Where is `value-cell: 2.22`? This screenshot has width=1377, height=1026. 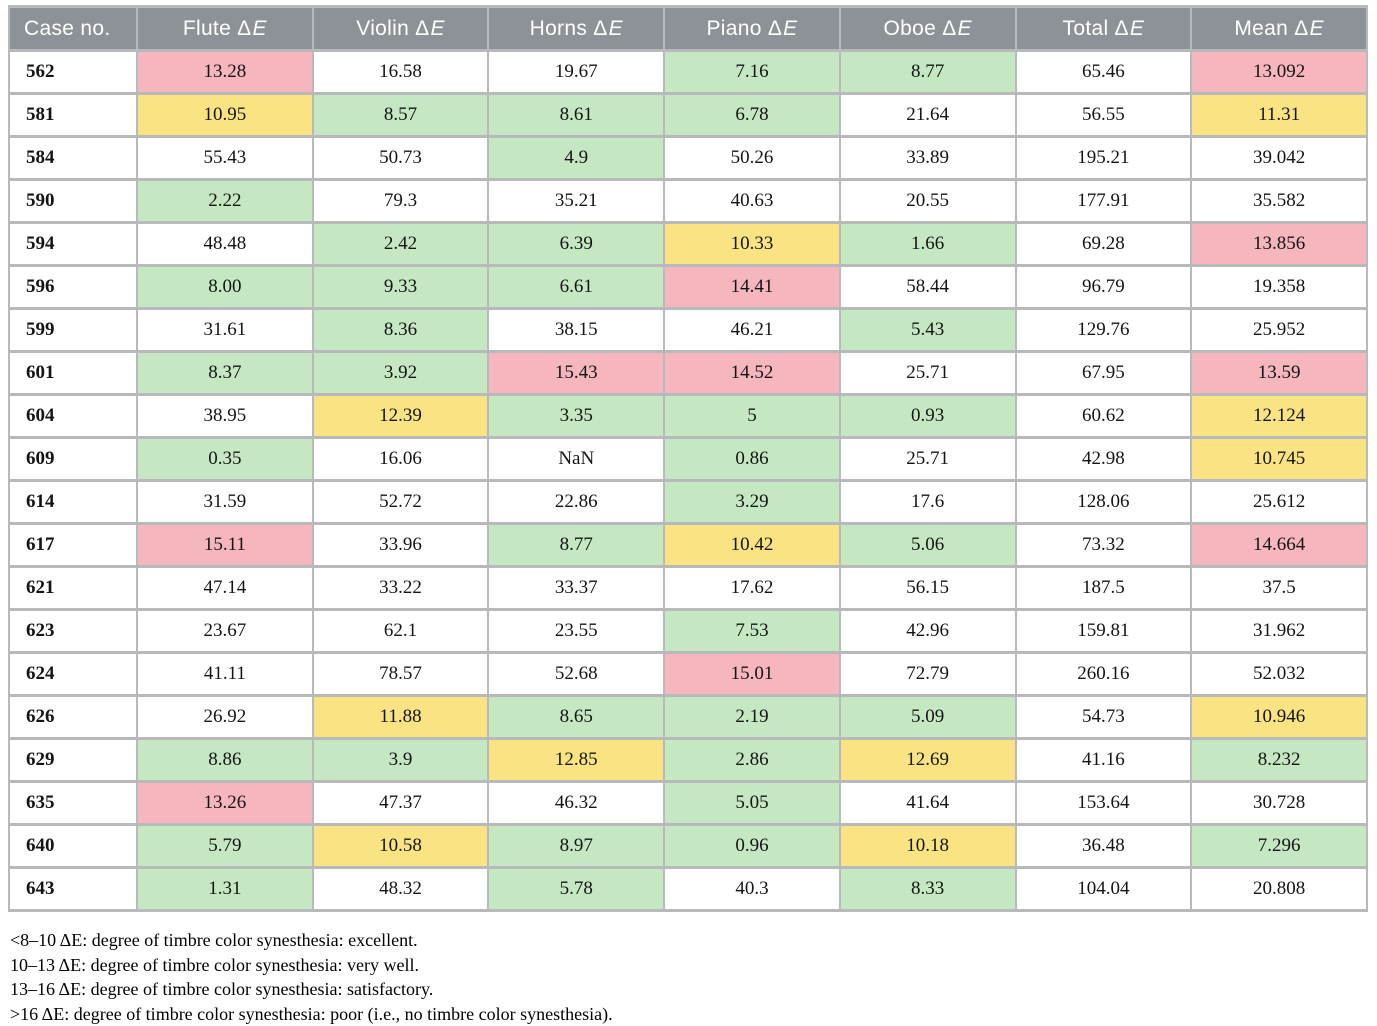 value-cell: 2.22 is located at coordinates (225, 201).